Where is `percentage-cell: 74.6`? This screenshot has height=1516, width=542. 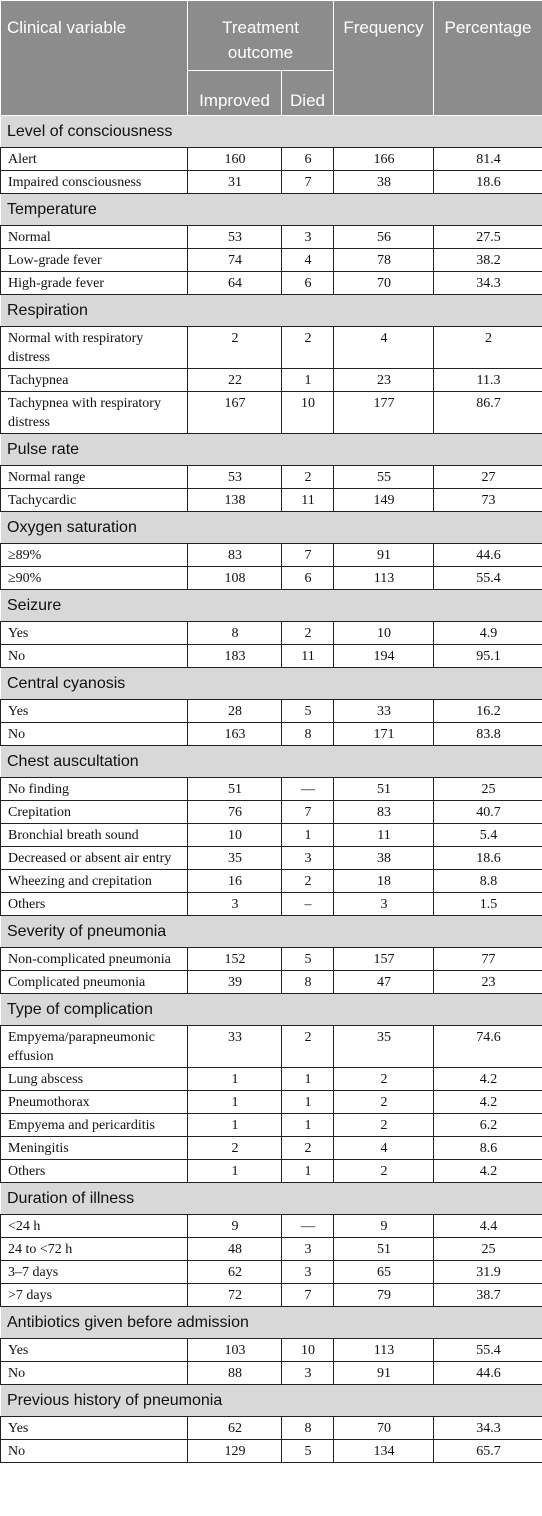
percentage-cell: 74.6 is located at coordinates (487, 1046).